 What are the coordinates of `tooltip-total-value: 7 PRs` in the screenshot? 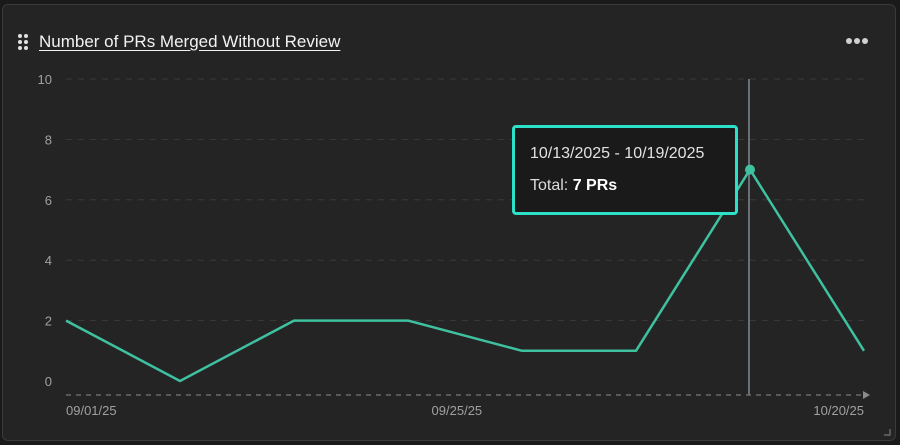 It's located at (595, 185).